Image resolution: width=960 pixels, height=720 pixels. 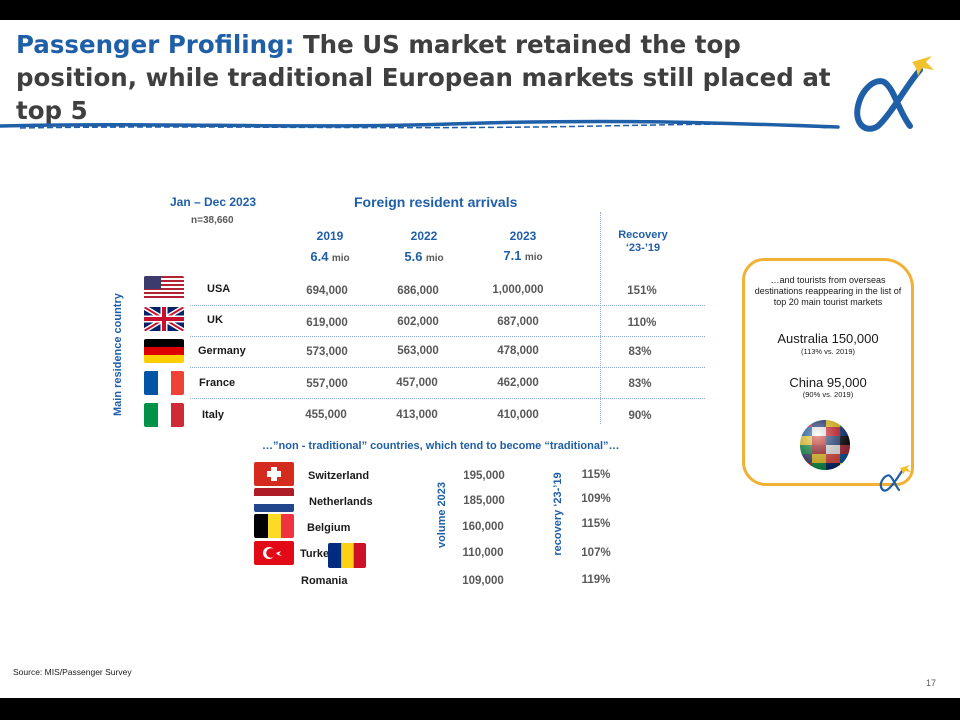 I want to click on uk-2023: 687,000, so click(x=518, y=322).